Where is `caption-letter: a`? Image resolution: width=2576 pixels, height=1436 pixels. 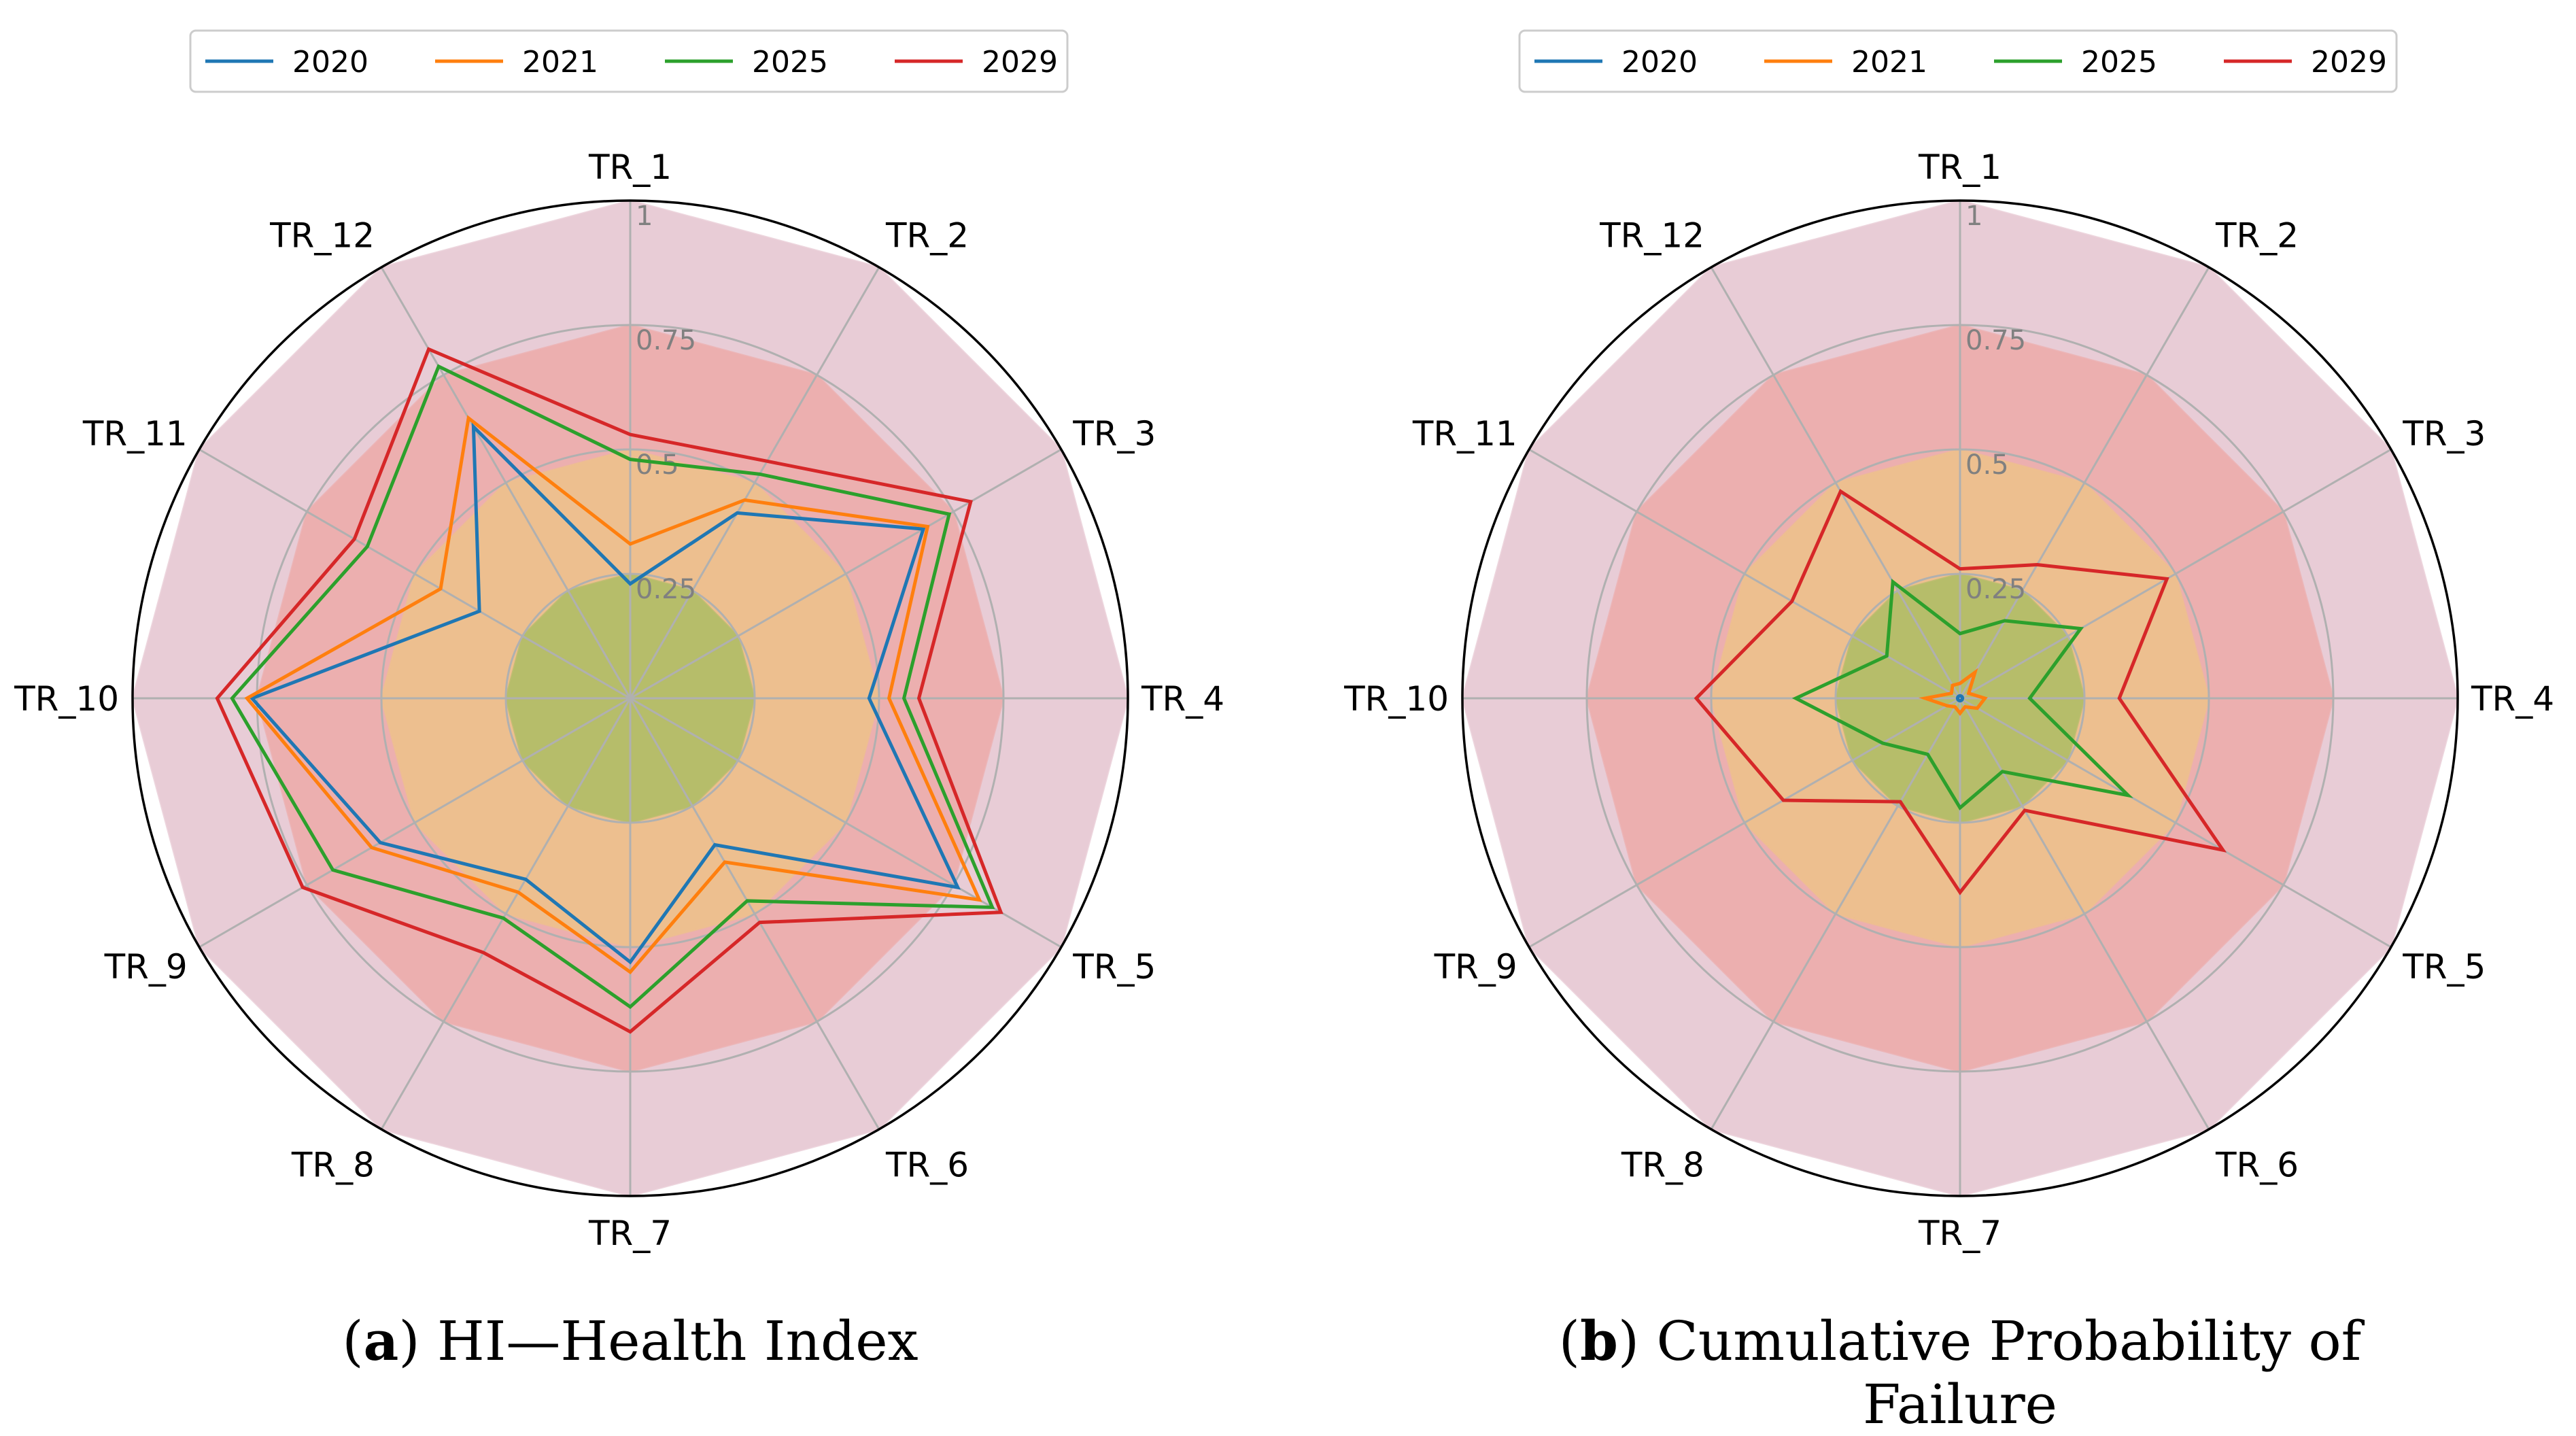
caption-letter: a is located at coordinates (381, 1341).